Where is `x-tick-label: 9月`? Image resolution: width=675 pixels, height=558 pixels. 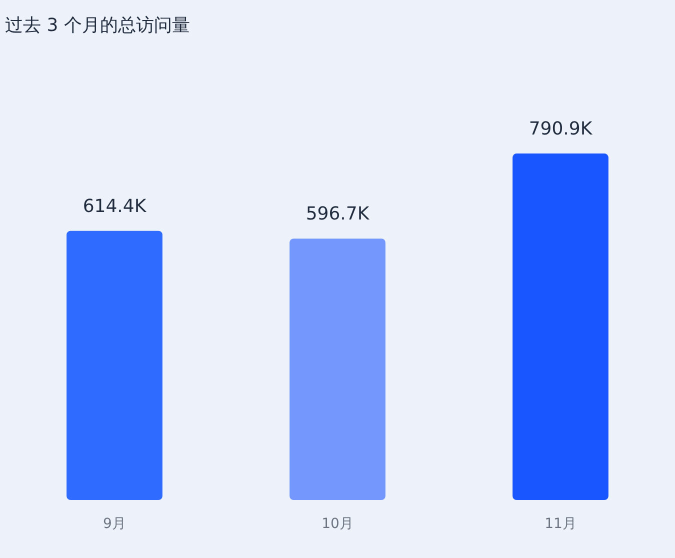 x-tick-label: 9月 is located at coordinates (114, 524).